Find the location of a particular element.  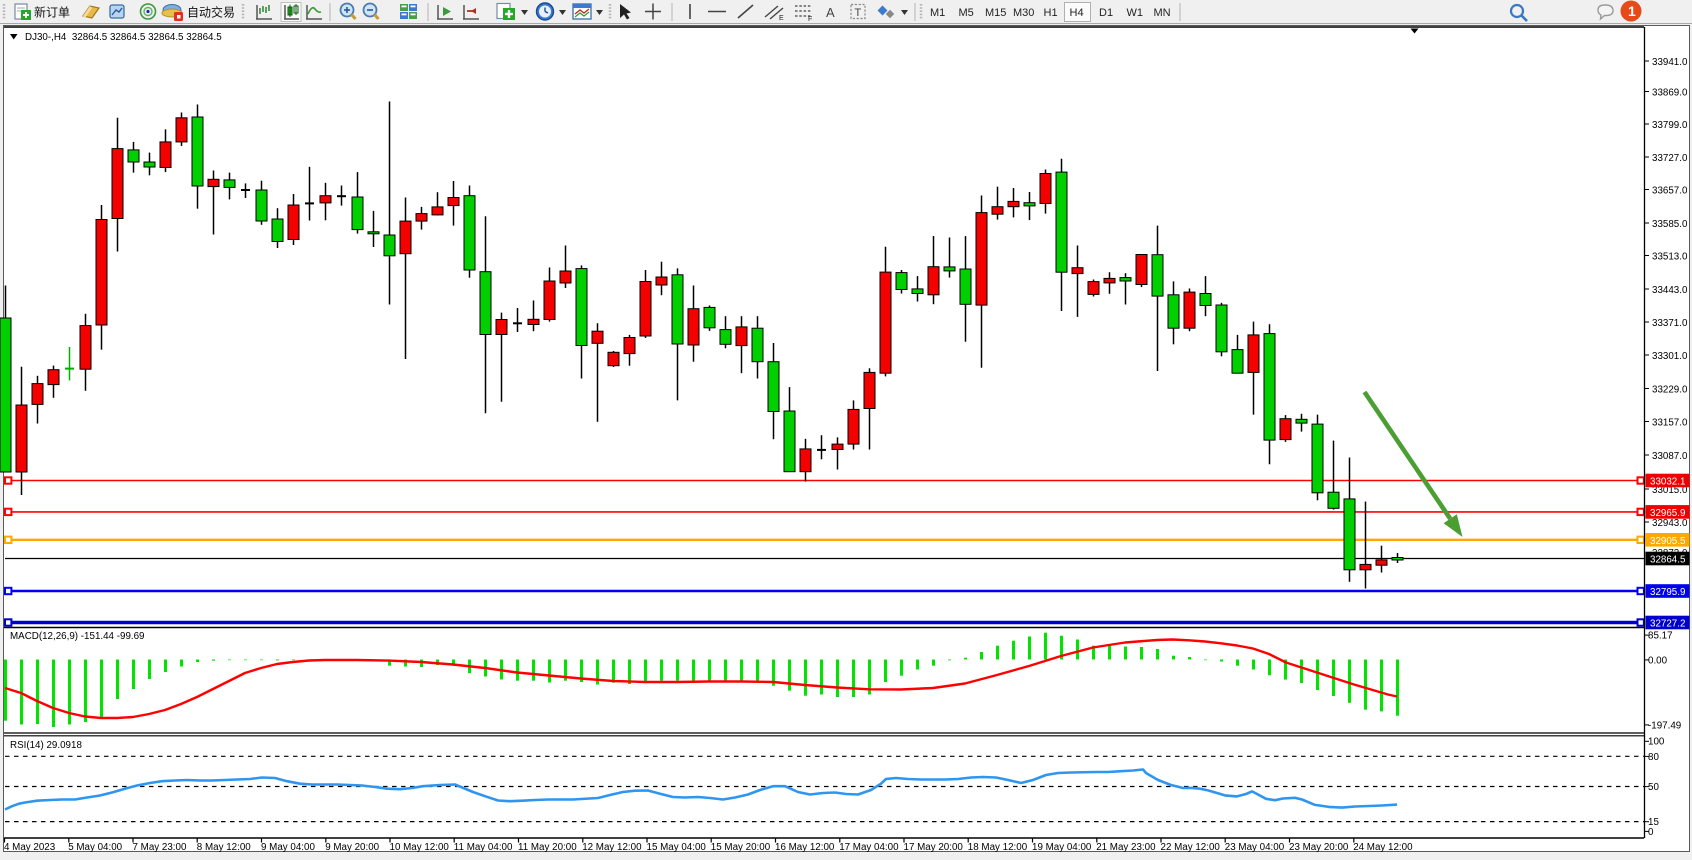

svg-text: 16 May 12:00 is located at coordinates (805, 847).